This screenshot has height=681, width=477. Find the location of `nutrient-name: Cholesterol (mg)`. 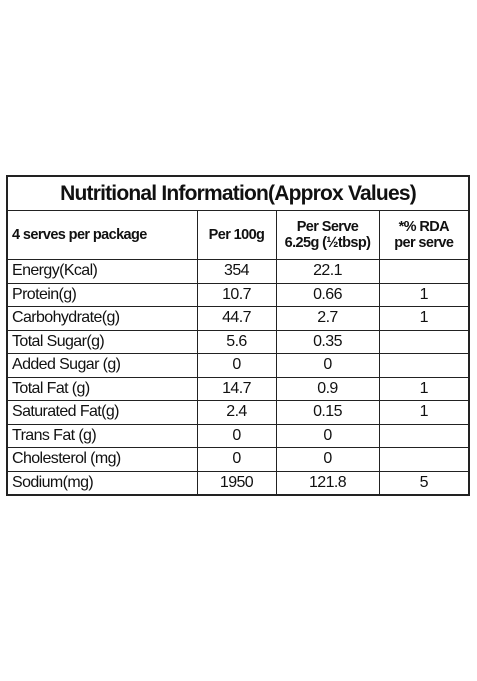

nutrient-name: Cholesterol (mg) is located at coordinates (102, 459).